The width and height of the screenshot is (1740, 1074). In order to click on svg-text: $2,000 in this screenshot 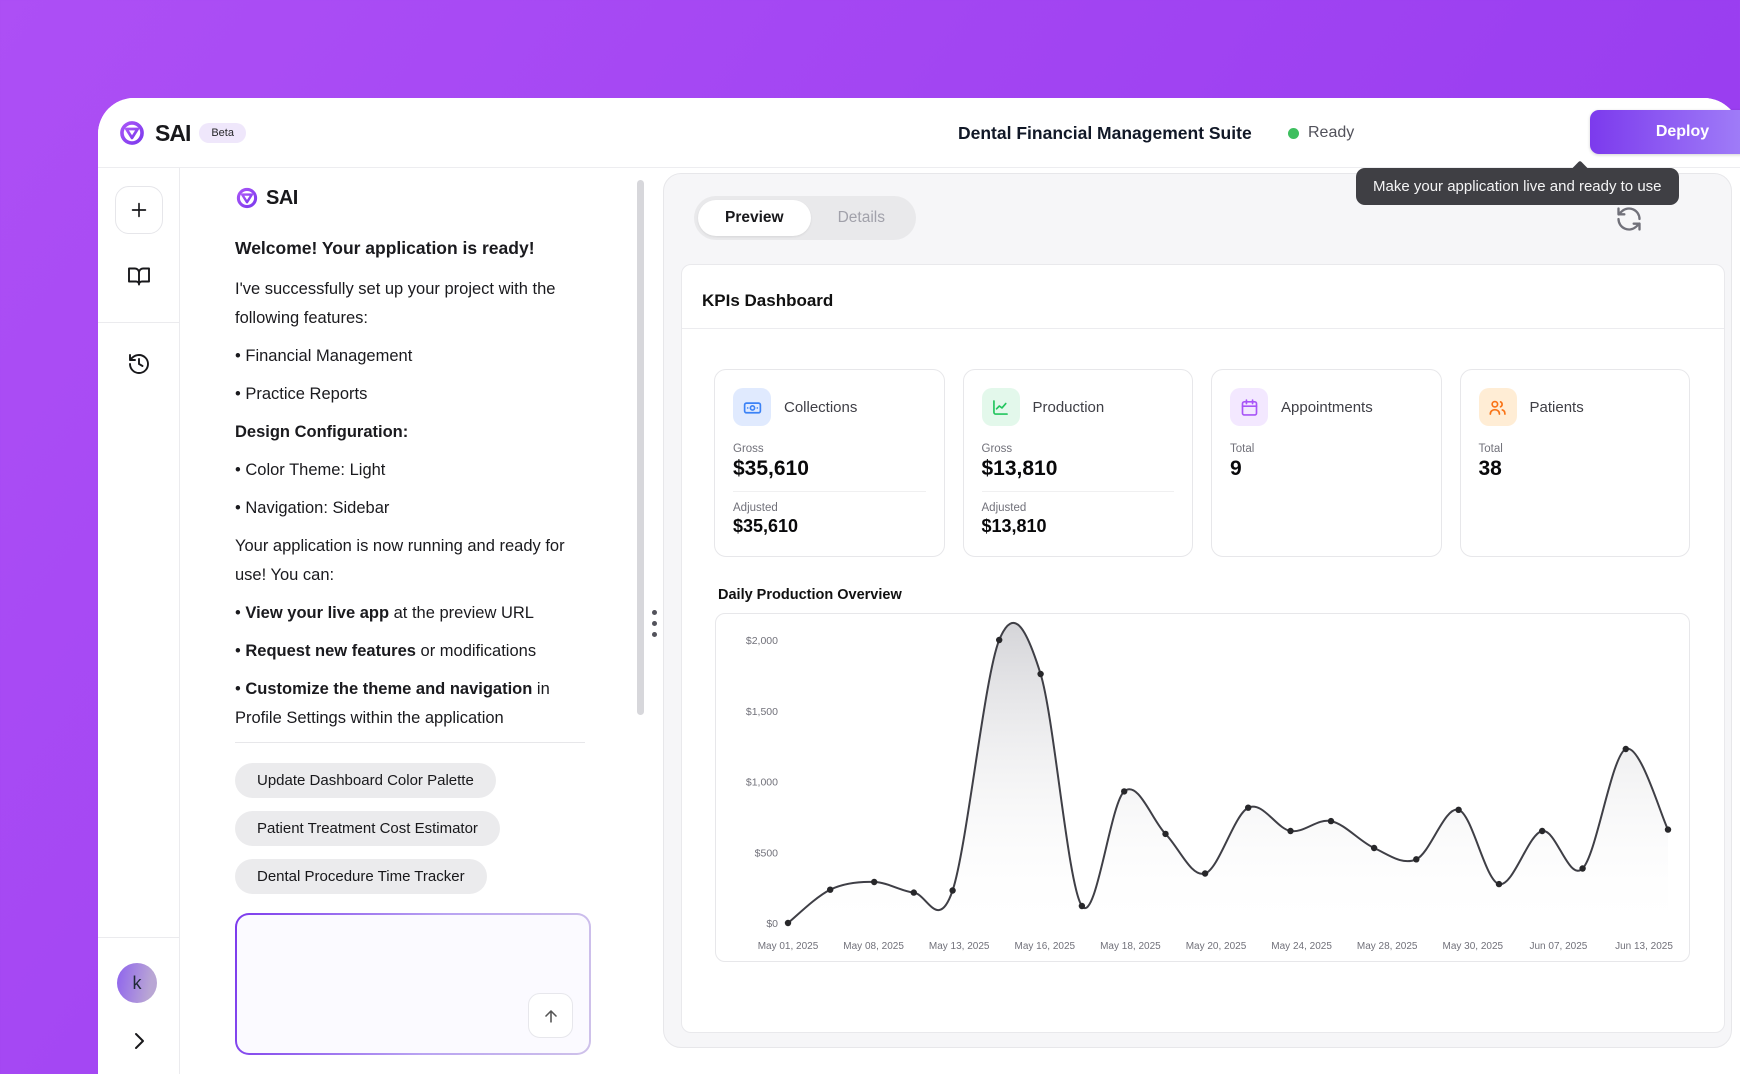, I will do `click(762, 641)`.